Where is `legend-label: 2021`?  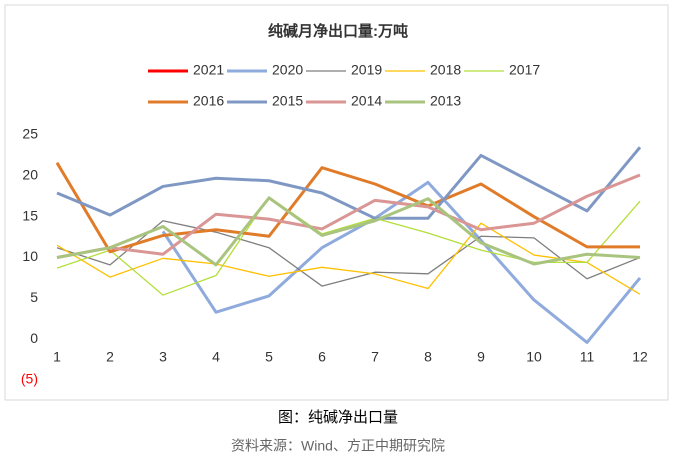
legend-label: 2021 is located at coordinates (208, 70).